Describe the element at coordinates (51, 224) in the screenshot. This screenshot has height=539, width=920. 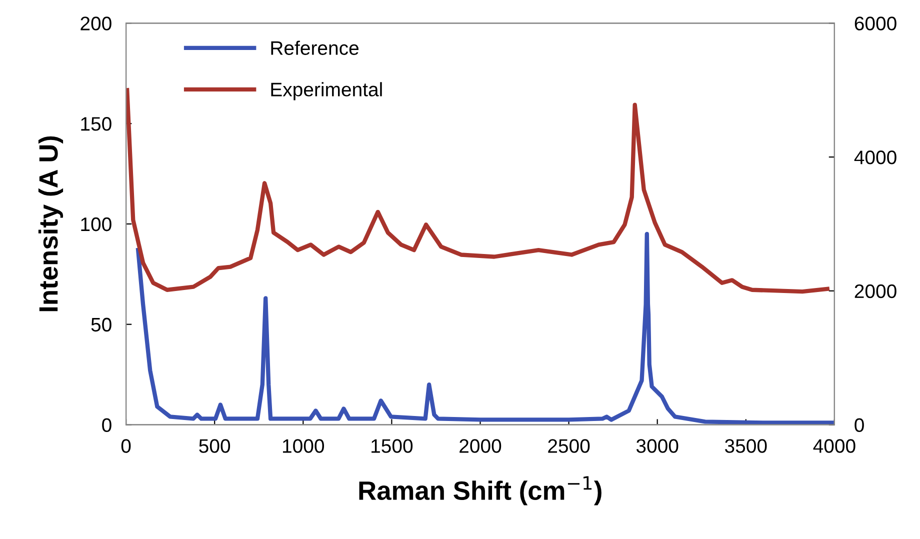
I see `y-axis-title: Intensity (A U)` at that location.